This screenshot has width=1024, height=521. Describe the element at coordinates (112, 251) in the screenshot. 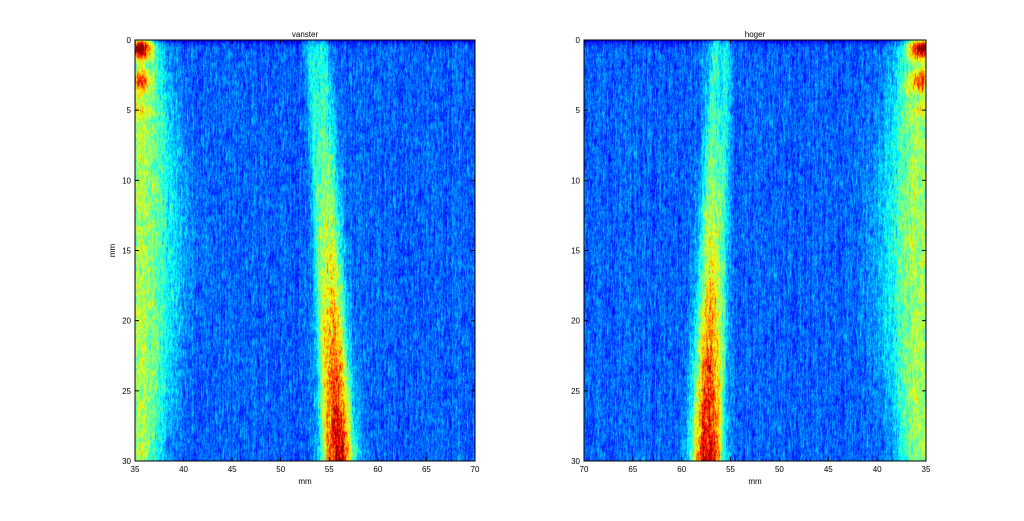

I see `y-axis-title-left: mm` at that location.